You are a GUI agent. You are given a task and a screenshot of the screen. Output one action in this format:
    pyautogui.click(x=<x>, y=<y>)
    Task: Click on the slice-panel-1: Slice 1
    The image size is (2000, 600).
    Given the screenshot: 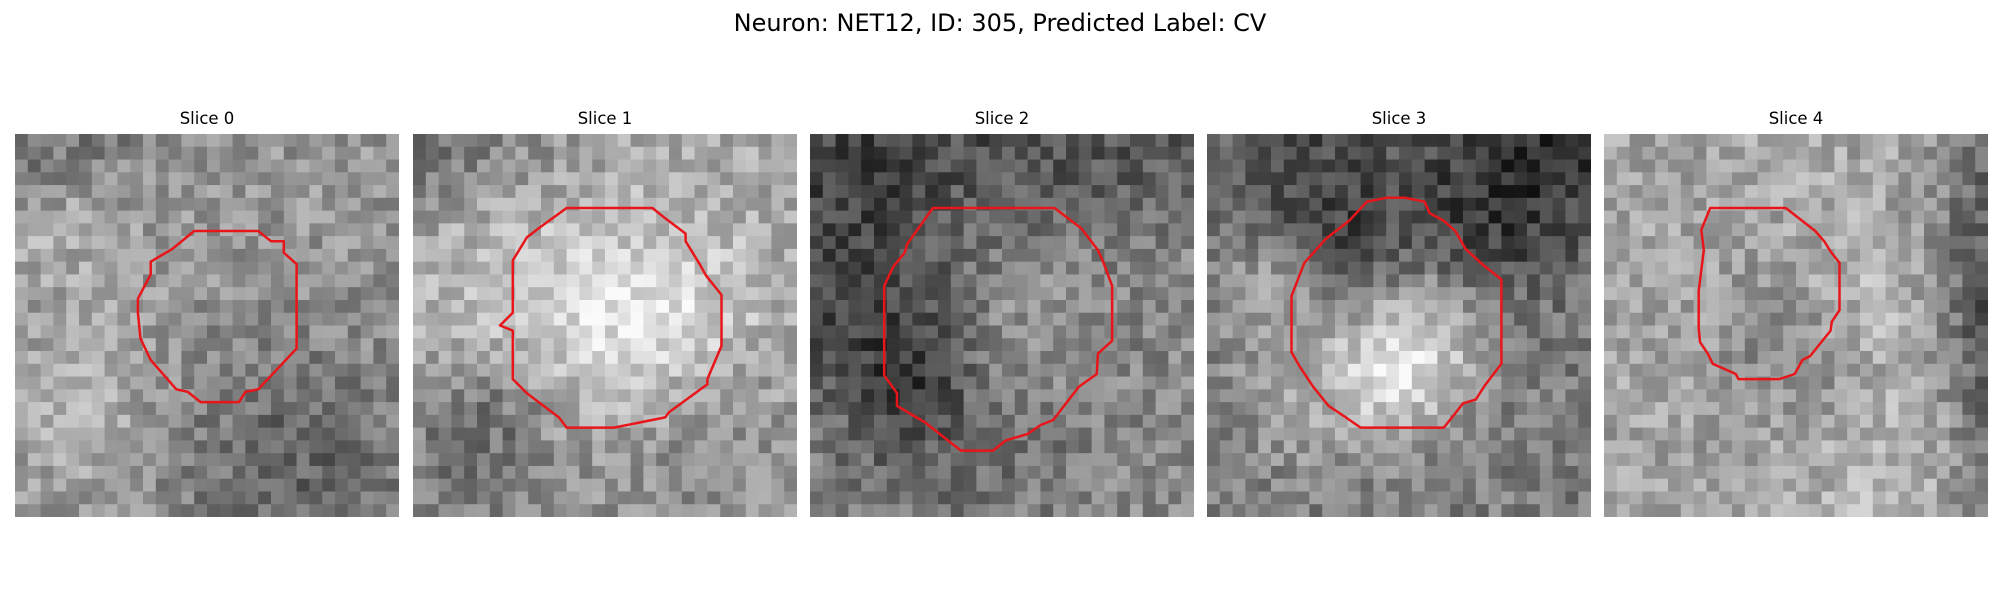 What is the action you would take?
    pyautogui.click(x=605, y=312)
    